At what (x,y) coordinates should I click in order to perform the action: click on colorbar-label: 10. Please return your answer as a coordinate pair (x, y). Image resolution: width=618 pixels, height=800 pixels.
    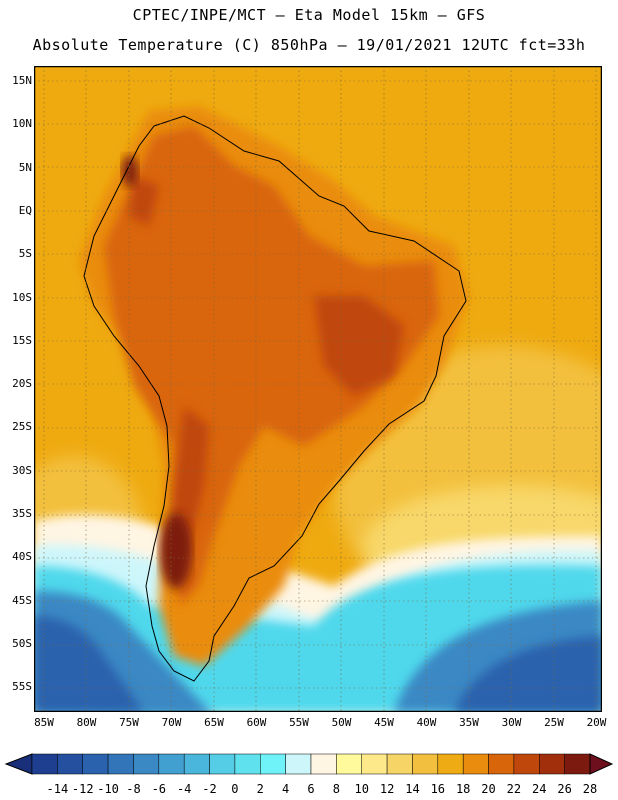
    Looking at the image, I should click on (361, 789).